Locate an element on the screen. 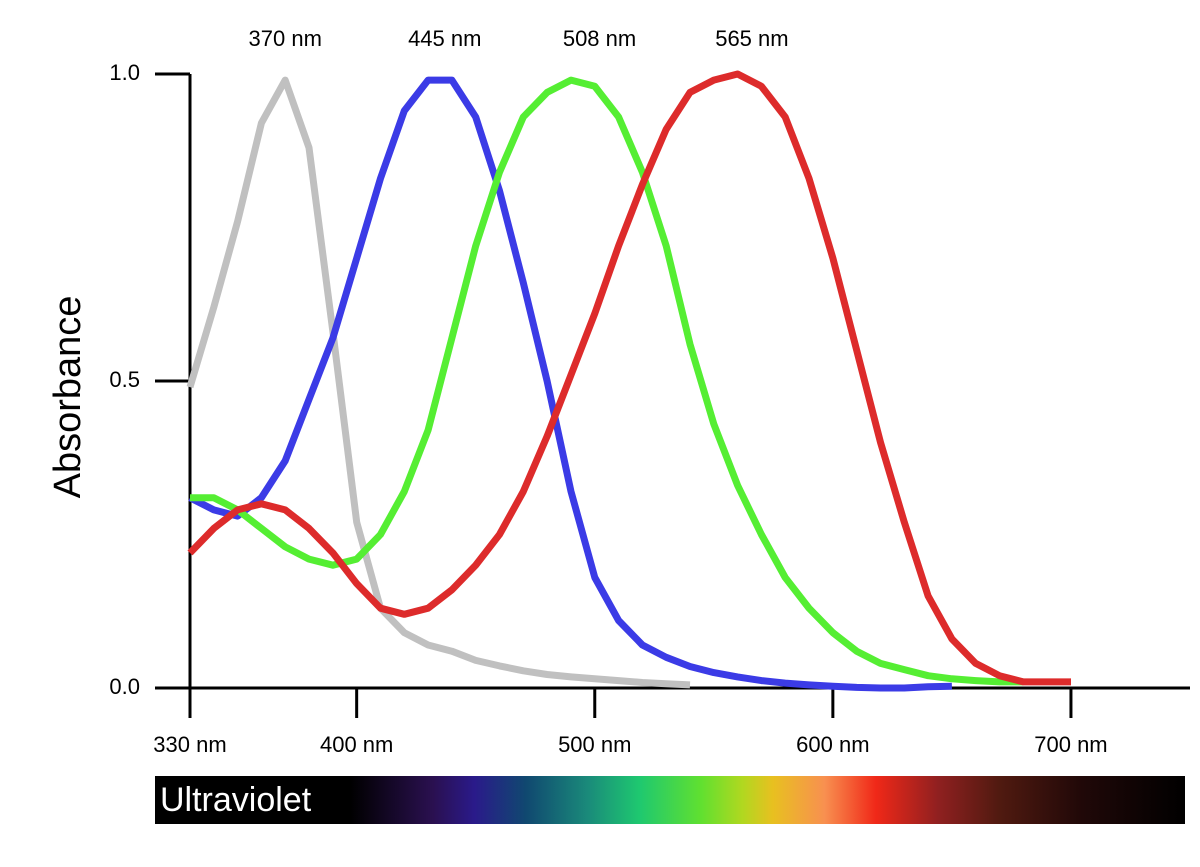 This screenshot has height=867, width=1200. x-tick-label: 330 nm is located at coordinates (189, 744).